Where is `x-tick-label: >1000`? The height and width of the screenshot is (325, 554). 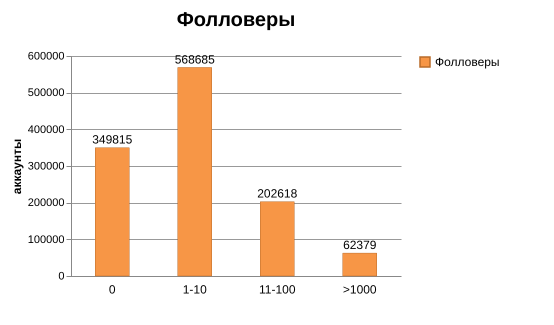
x-tick-label: >1000 is located at coordinates (359, 289).